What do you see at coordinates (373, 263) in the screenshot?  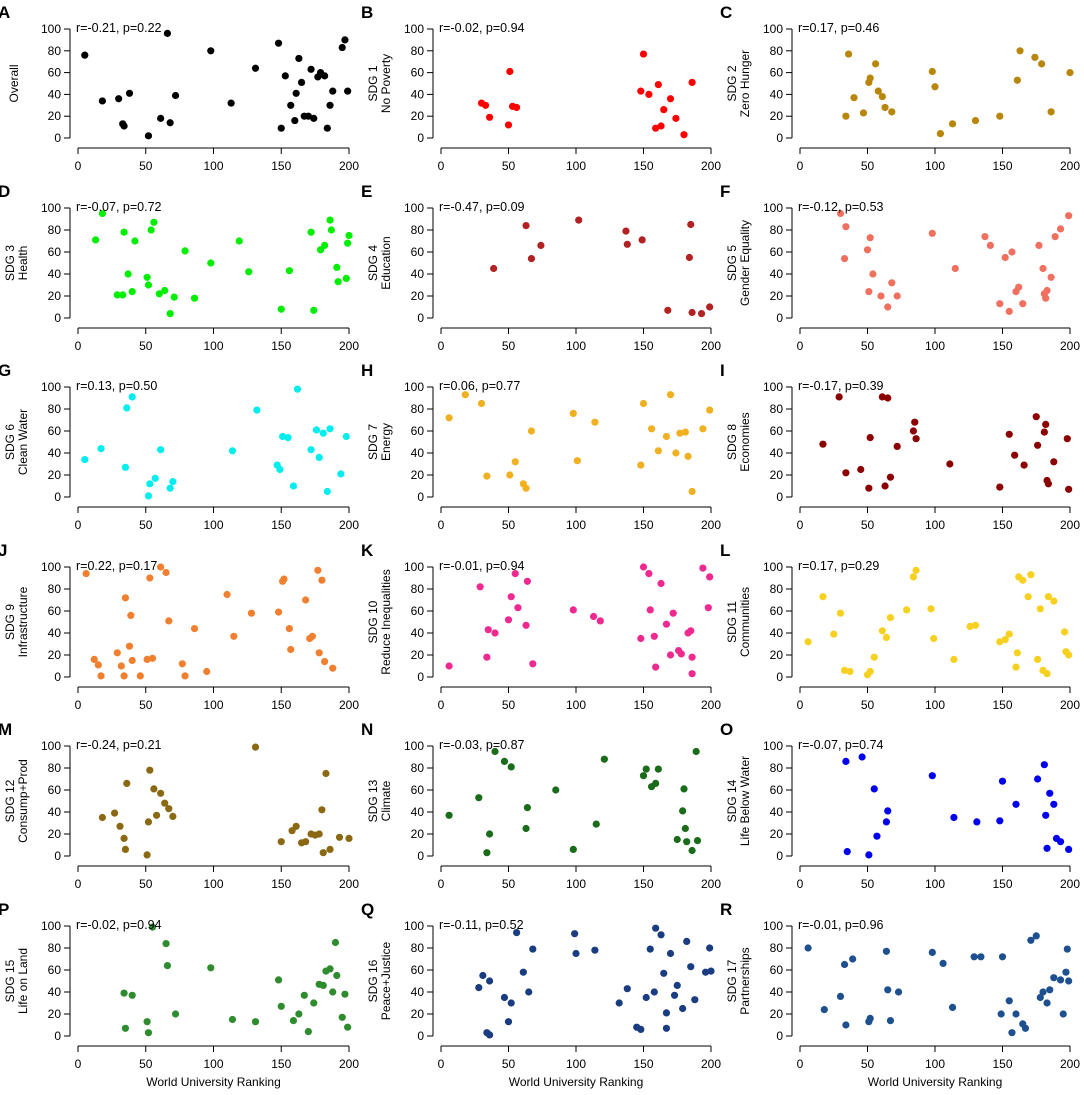 I see `y-axis-label: SDG 4` at bounding box center [373, 263].